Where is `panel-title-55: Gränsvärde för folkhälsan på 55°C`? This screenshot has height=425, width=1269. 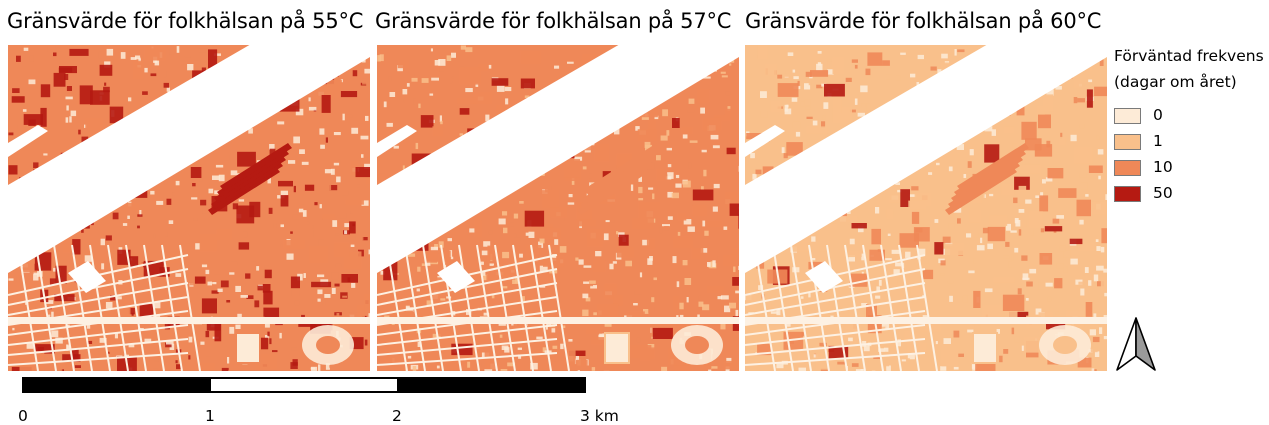 panel-title-55: Gränsvärde för folkhälsan på 55°C is located at coordinates (185, 21).